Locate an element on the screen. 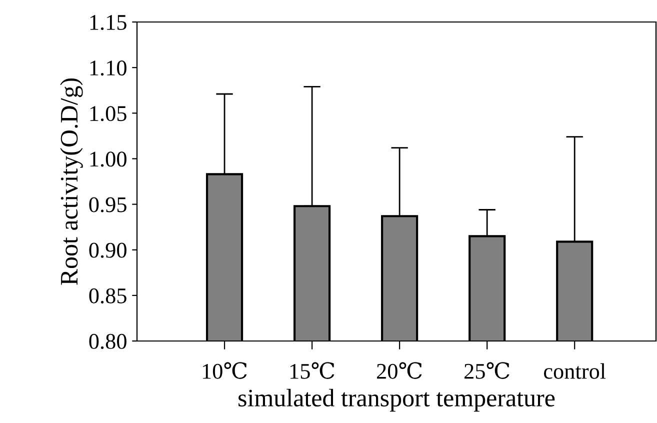 The image size is (657, 423). y-tick-label: 0.95 is located at coordinates (107, 204).